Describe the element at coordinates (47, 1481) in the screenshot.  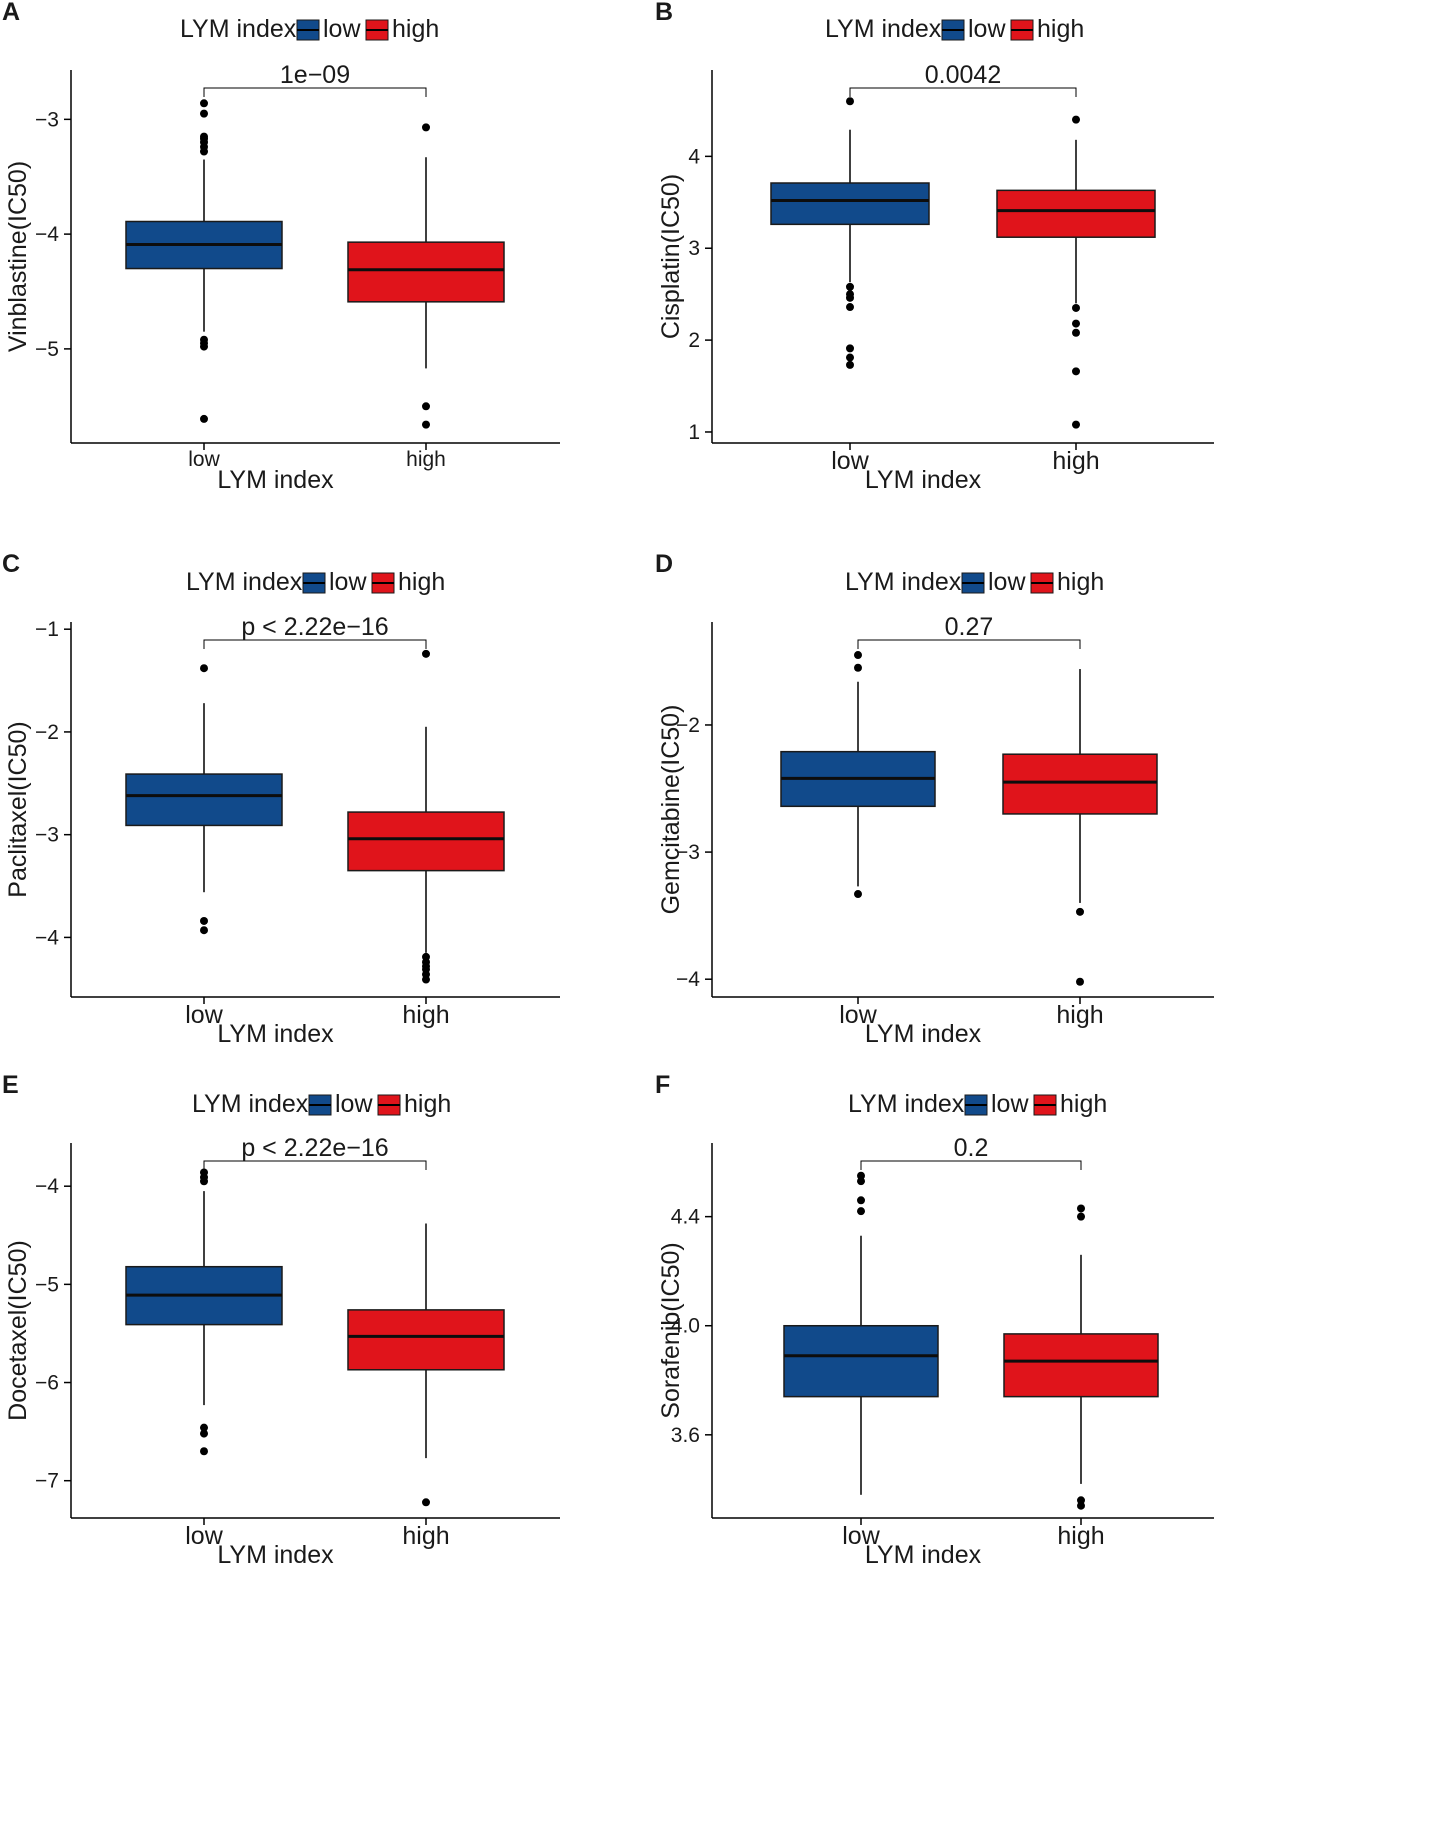
I see `y-tick-label: −7` at that location.